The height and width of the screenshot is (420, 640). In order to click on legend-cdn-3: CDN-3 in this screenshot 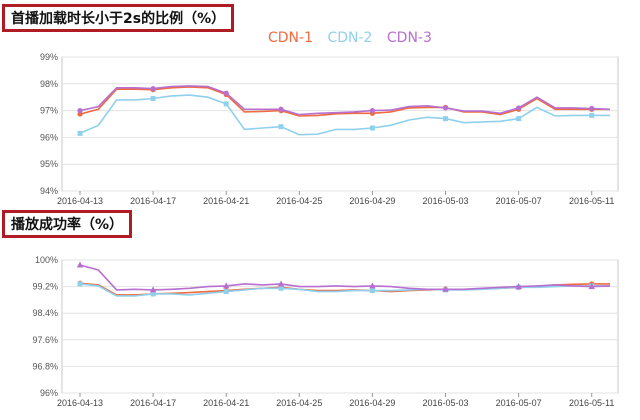, I will do `click(409, 38)`.